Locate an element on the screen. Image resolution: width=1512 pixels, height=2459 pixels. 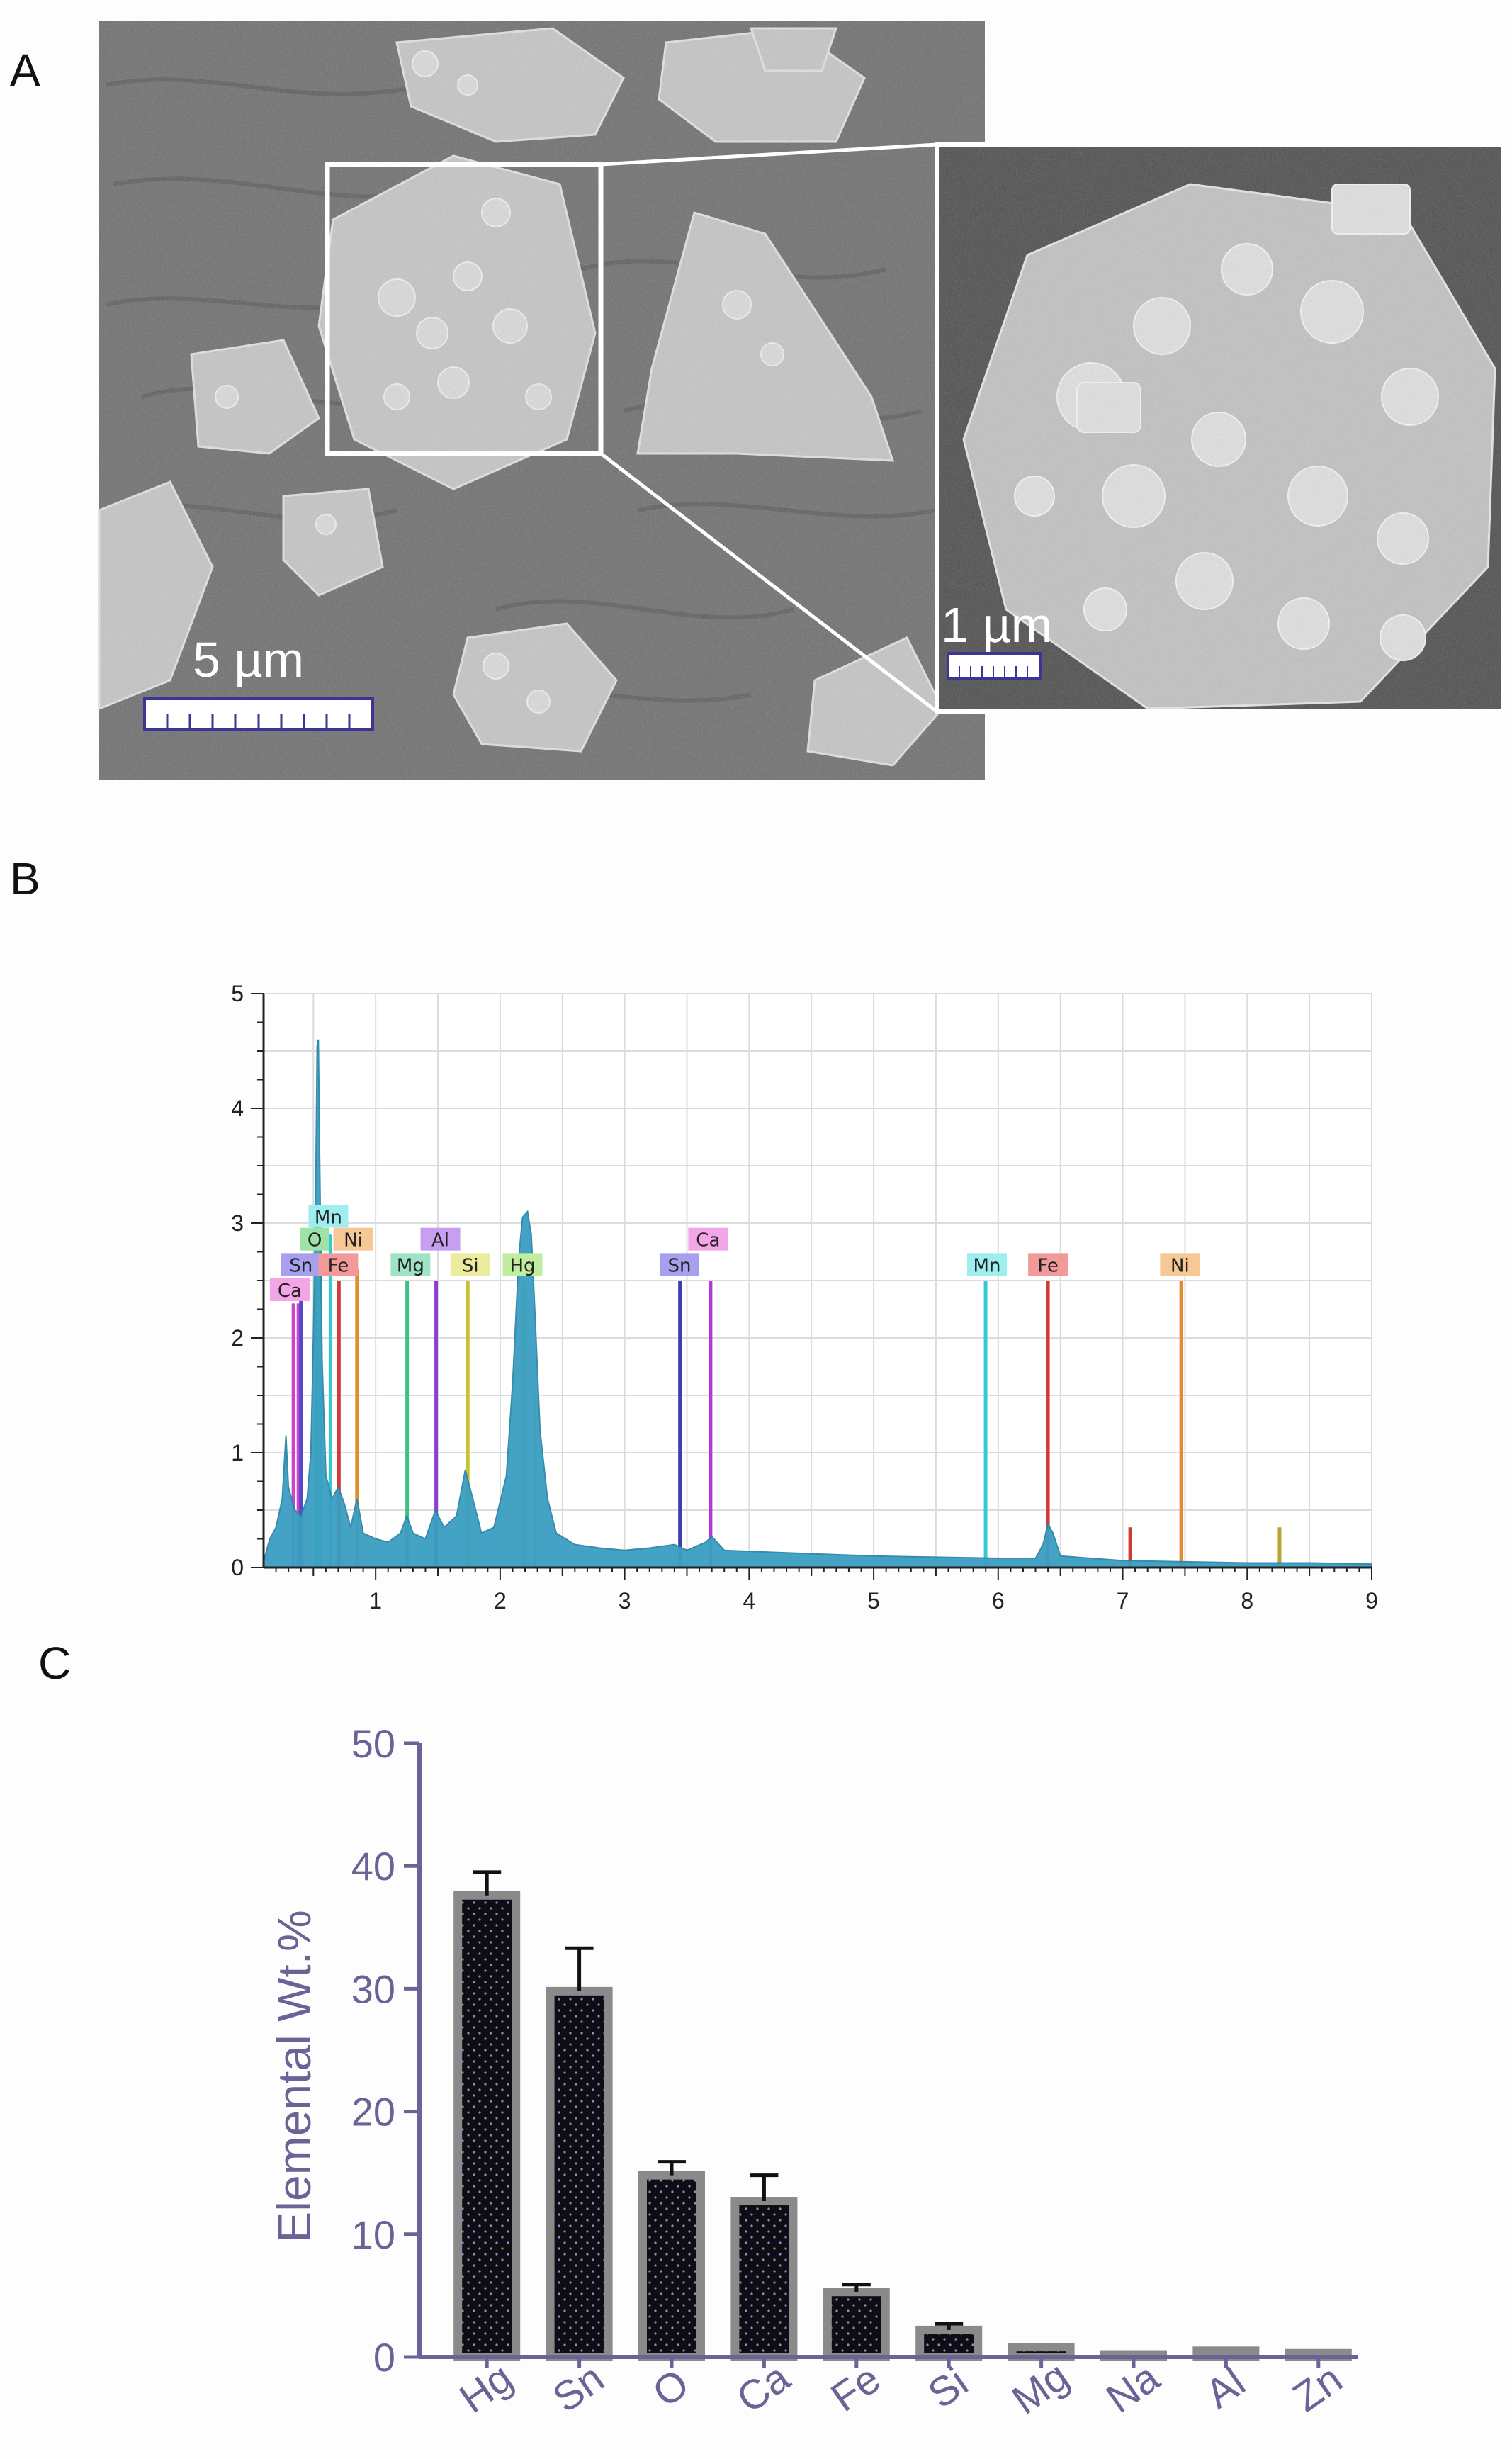
x-tick-label: Na is located at coordinates (1133, 2388).